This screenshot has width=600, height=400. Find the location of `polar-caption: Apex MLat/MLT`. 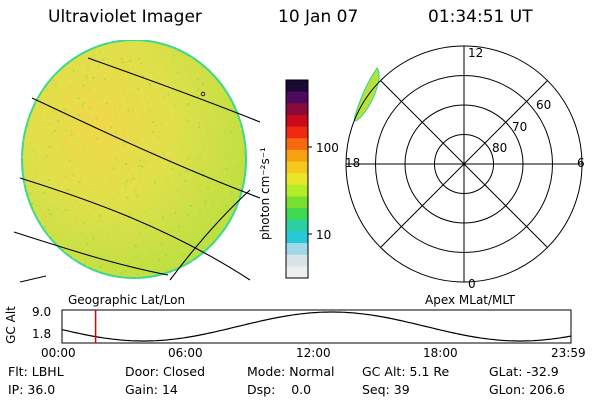

polar-caption: Apex MLat/MLT is located at coordinates (470, 300).